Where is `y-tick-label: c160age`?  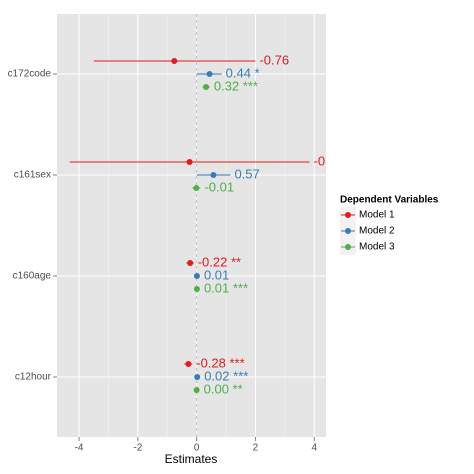
y-tick-label: c160age is located at coordinates (32, 276).